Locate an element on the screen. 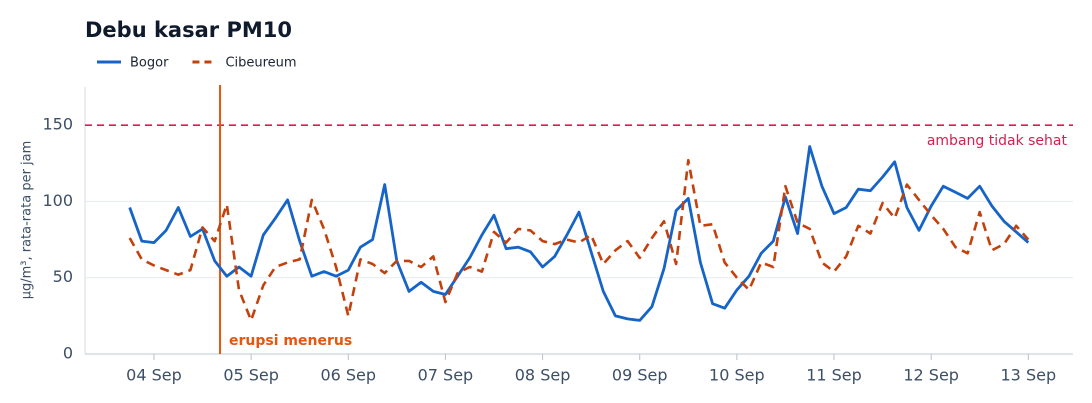 This screenshot has height=403, width=1092. event-label: erupsi menerus is located at coordinates (290, 341).